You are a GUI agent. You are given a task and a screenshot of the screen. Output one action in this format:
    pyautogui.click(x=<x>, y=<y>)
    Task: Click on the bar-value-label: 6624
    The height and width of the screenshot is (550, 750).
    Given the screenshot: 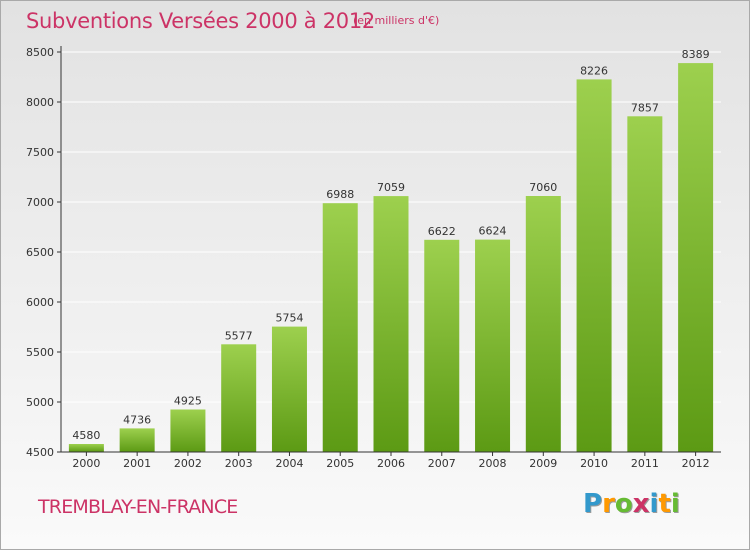 What is the action you would take?
    pyautogui.click(x=493, y=231)
    